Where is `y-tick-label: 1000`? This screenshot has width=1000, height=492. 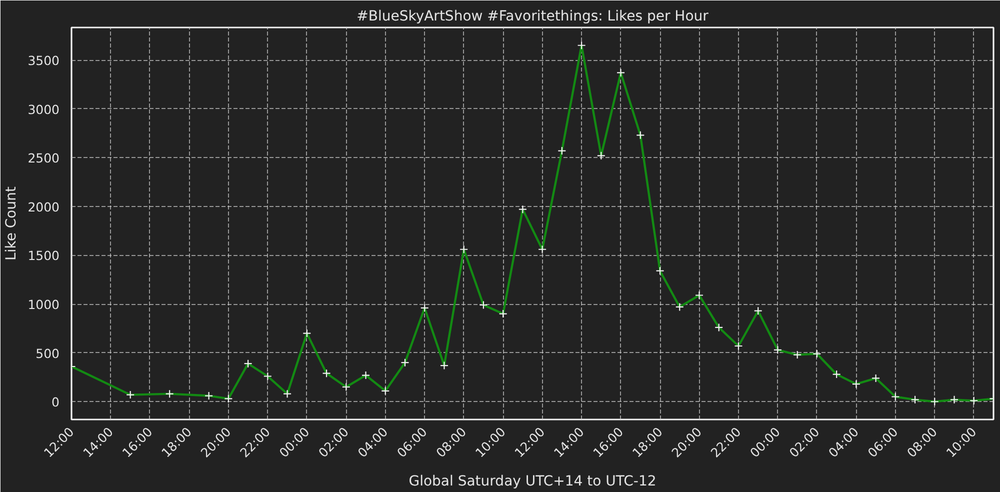
y-tick-label: 1000 is located at coordinates (44, 304).